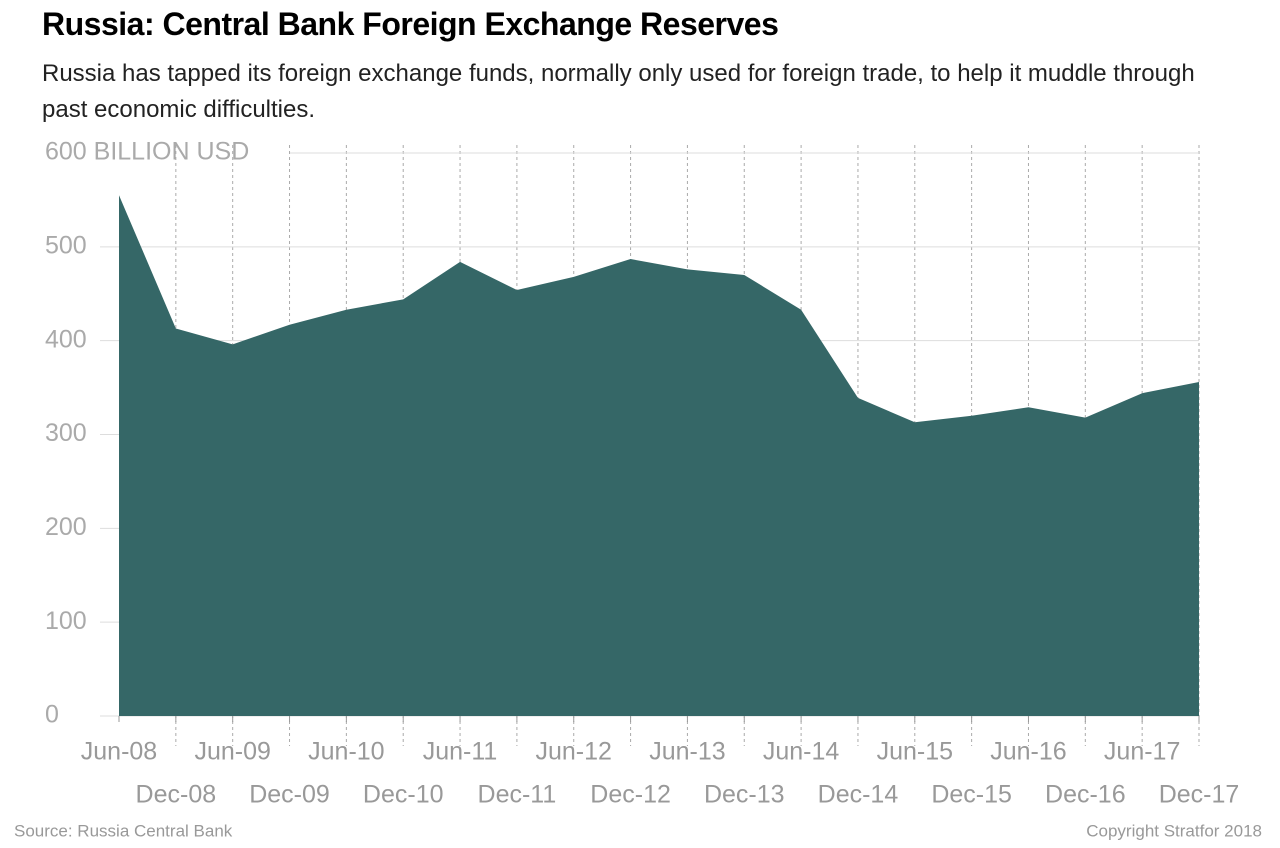  I want to click on x-tick-label: Jun-09, so click(232, 752).